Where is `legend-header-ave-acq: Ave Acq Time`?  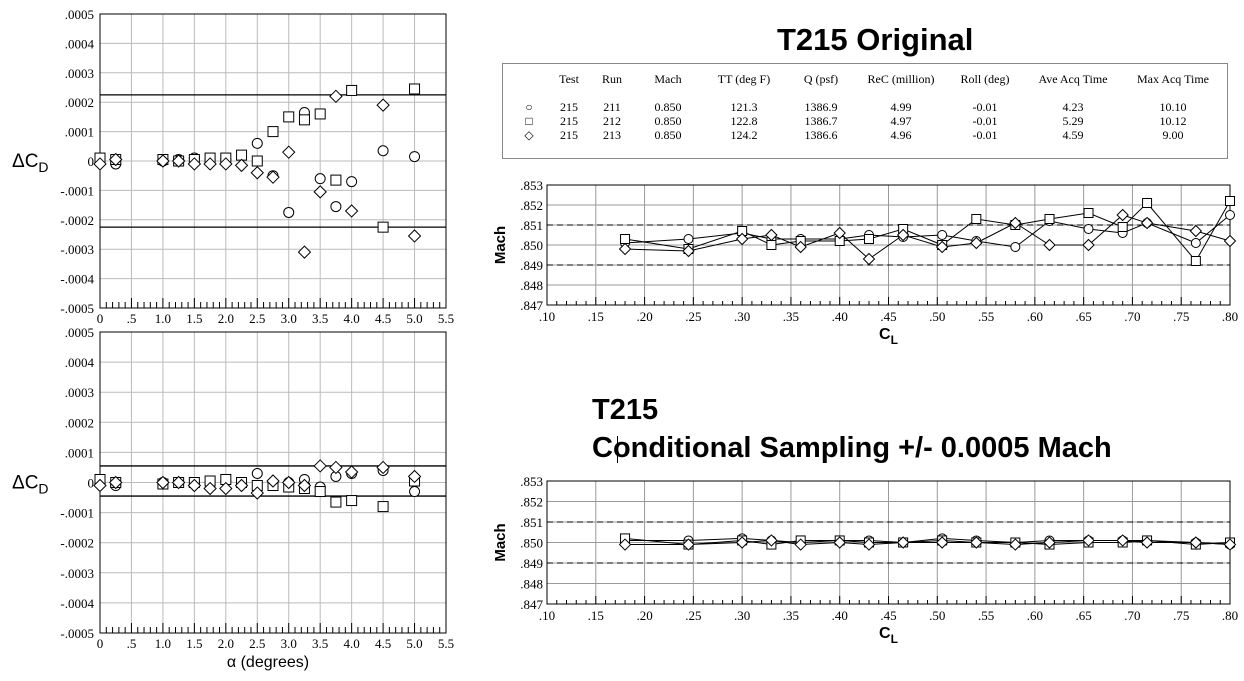 legend-header-ave-acq: Ave Acq Time is located at coordinates (1073, 79).